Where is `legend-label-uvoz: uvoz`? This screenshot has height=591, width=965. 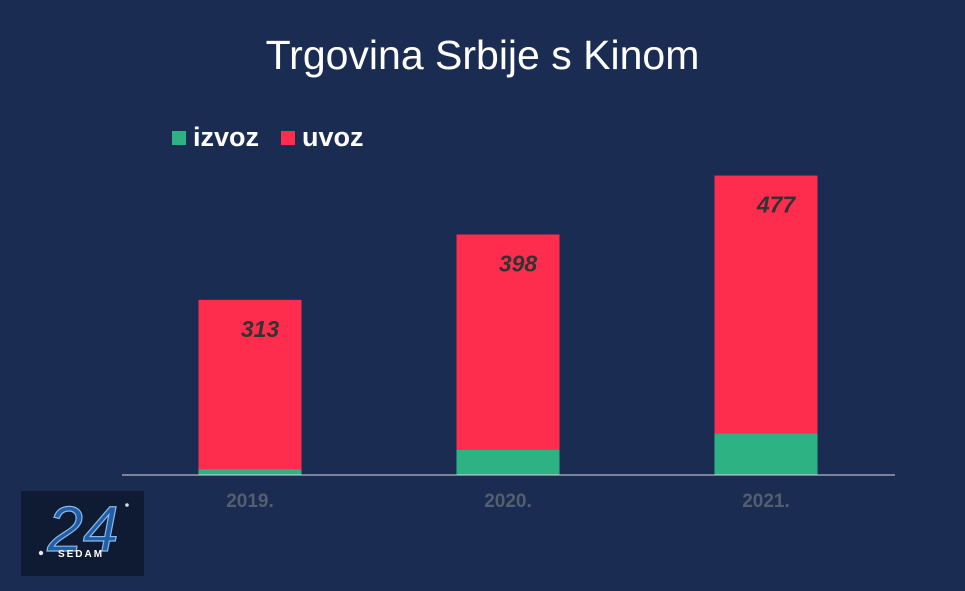 legend-label-uvoz: uvoz is located at coordinates (333, 137).